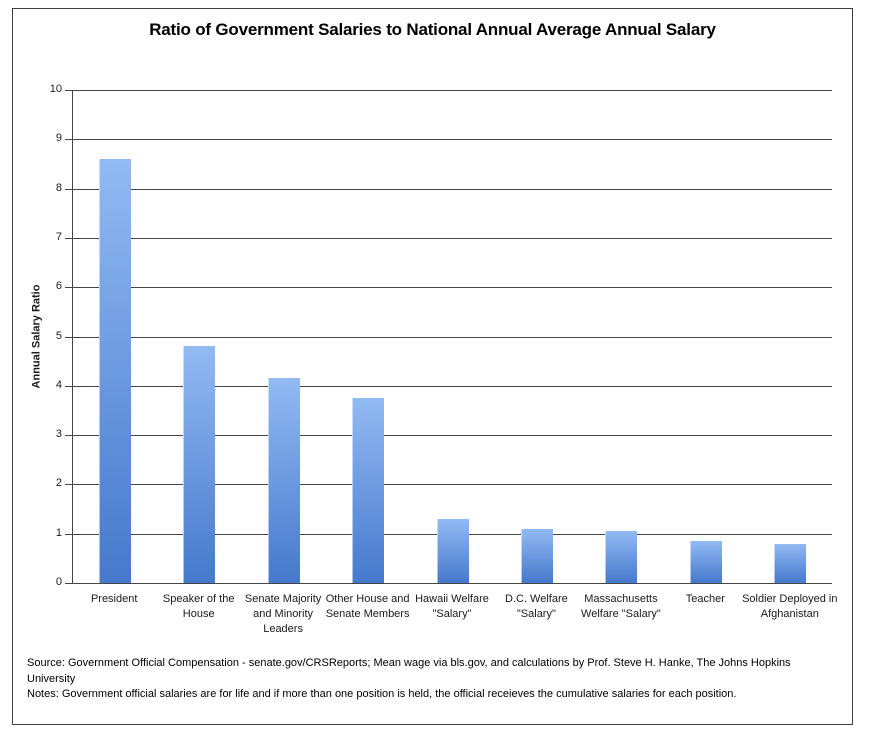 The width and height of the screenshot is (870, 741). What do you see at coordinates (72, 336) in the screenshot?
I see `y-axis-line` at bounding box center [72, 336].